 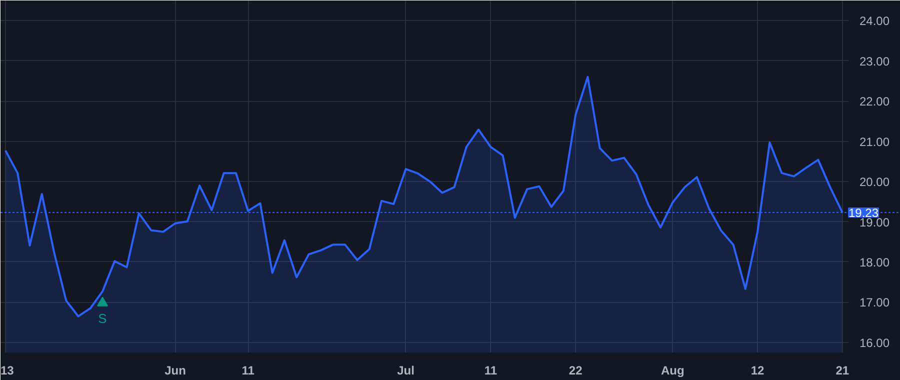 I want to click on y-tick-label: 18.00, so click(x=875, y=262).